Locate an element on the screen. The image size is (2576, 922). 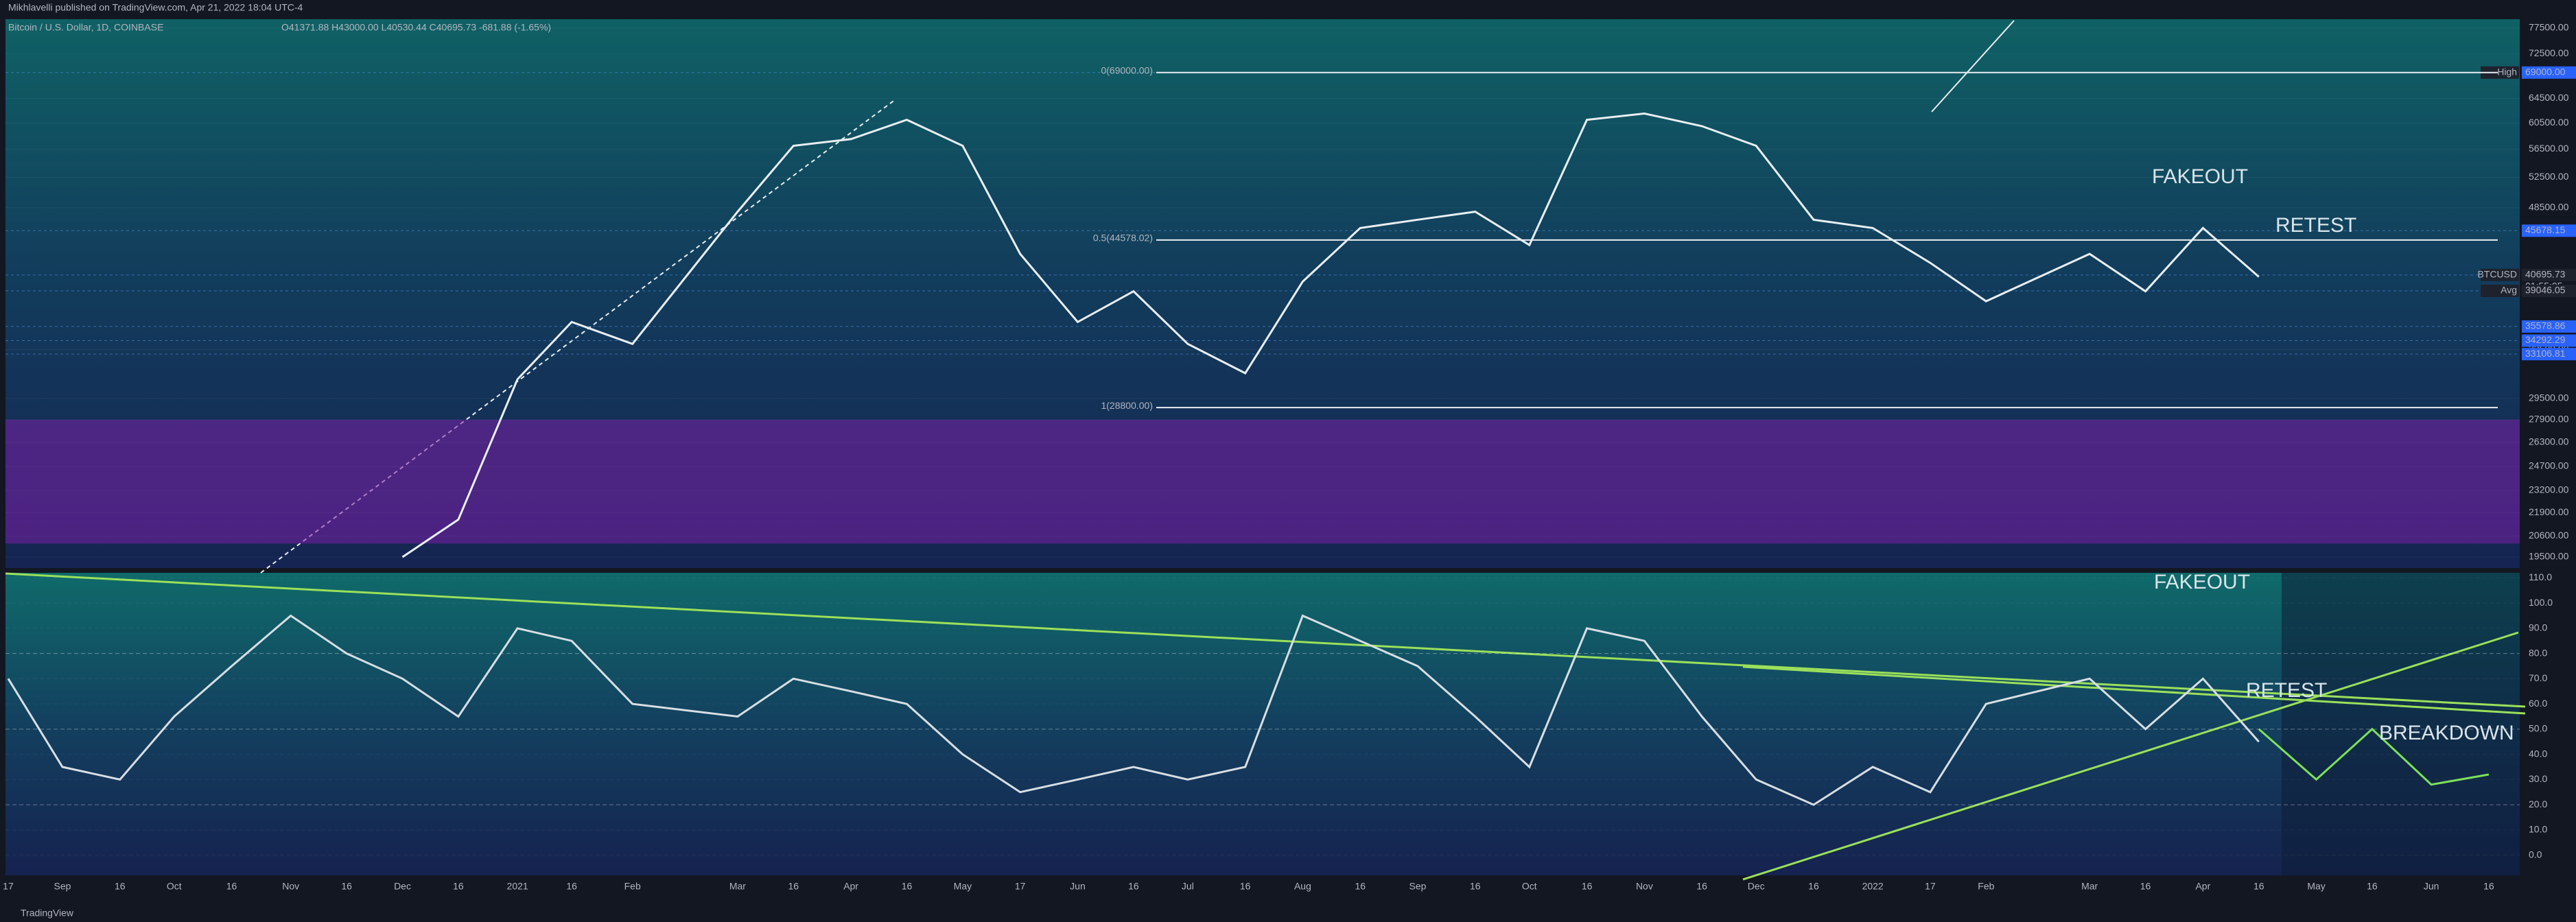
y2-tick-label: 40.0 is located at coordinates (2538, 753).